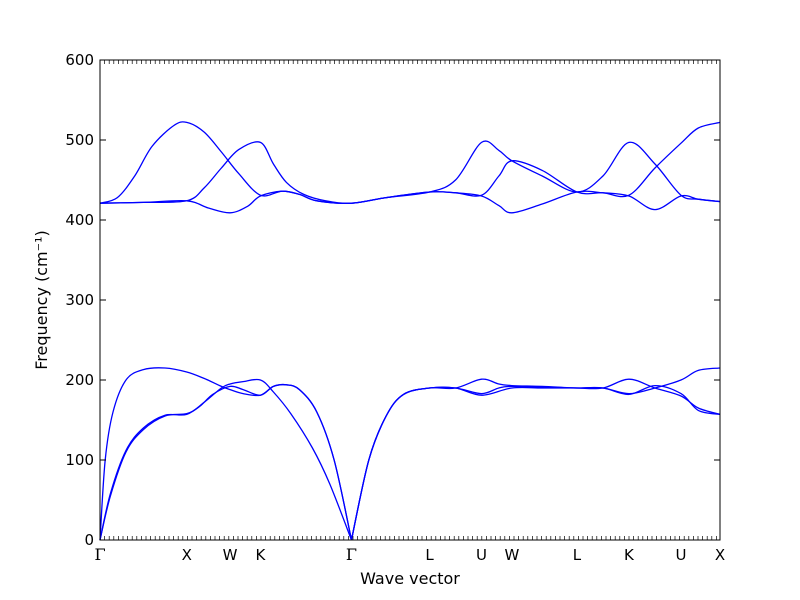 The width and height of the screenshot is (800, 600). I want to click on y-tick-label: 400, so click(79, 220).